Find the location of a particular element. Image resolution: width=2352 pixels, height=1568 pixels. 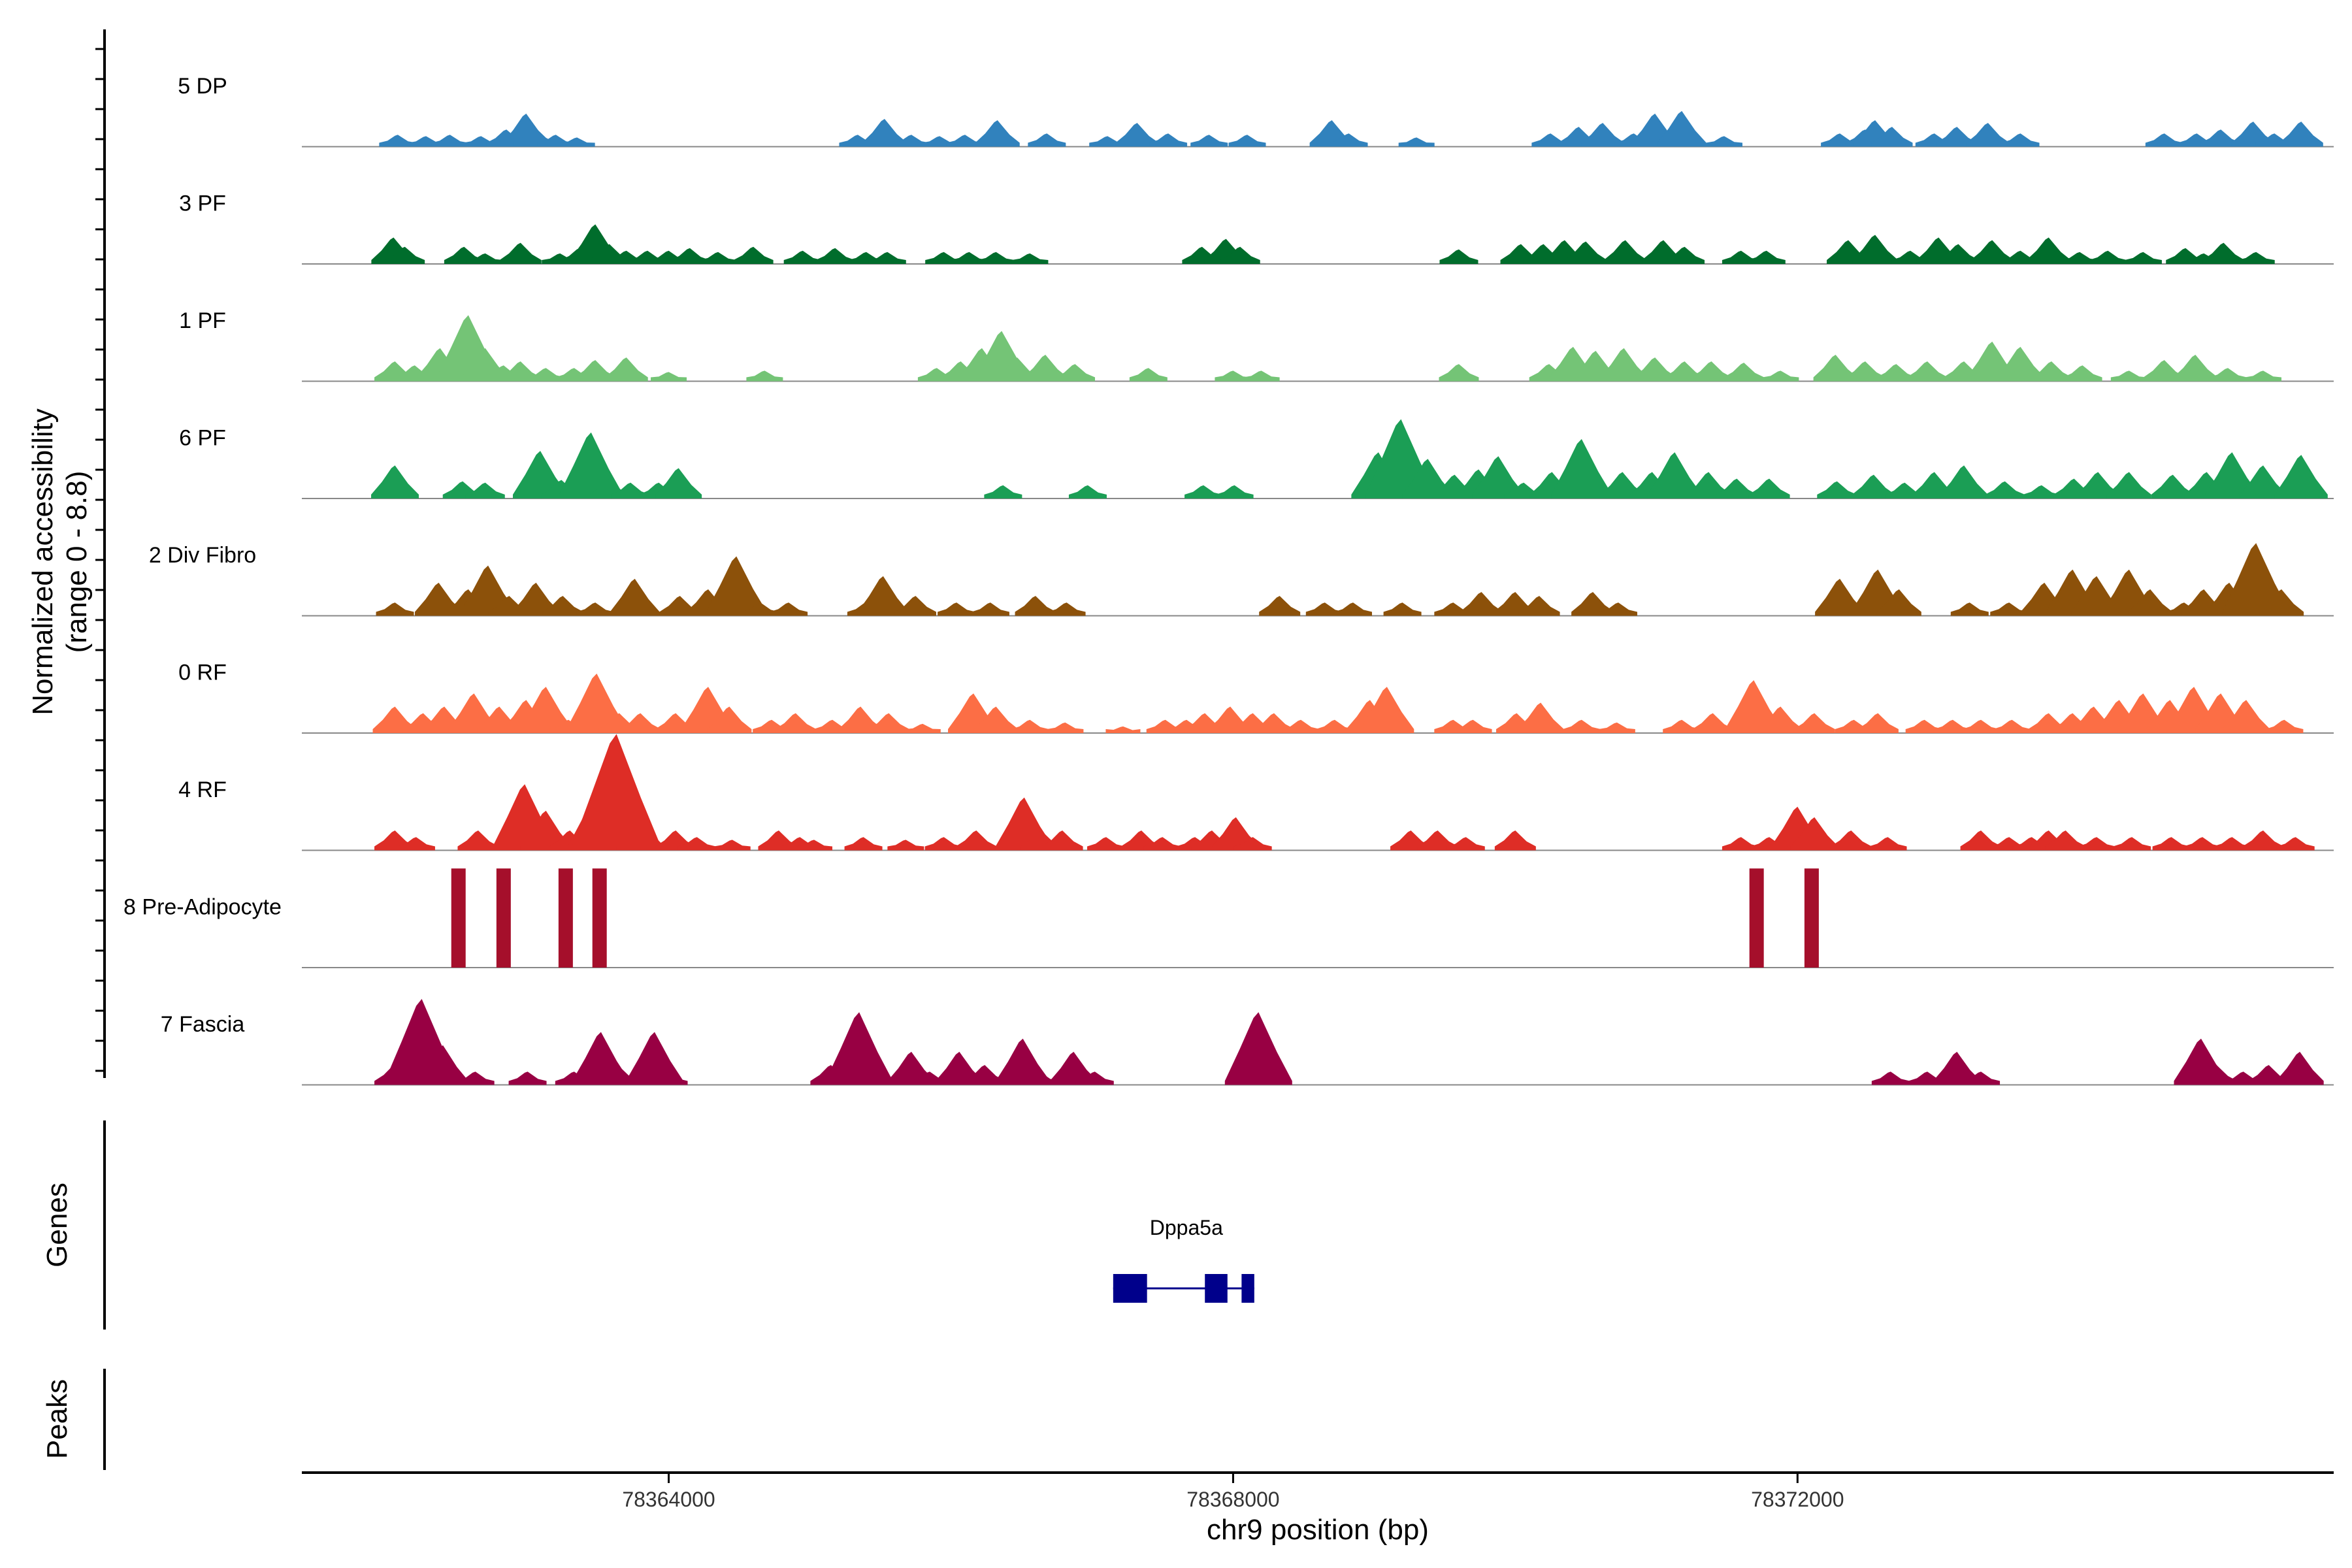

y-axis-title-line2: (range 0 - 8.8) is located at coordinates (77, 562).